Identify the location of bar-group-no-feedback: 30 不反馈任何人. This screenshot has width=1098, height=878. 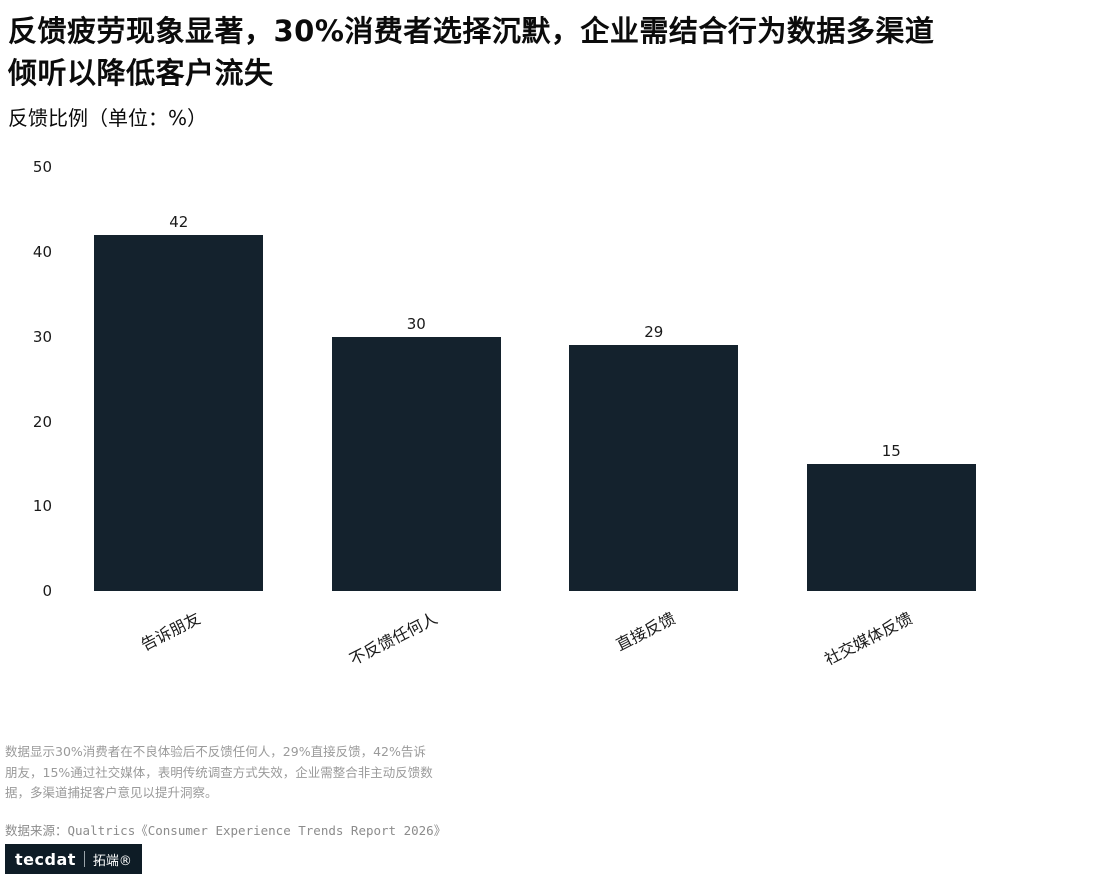
(417, 418).